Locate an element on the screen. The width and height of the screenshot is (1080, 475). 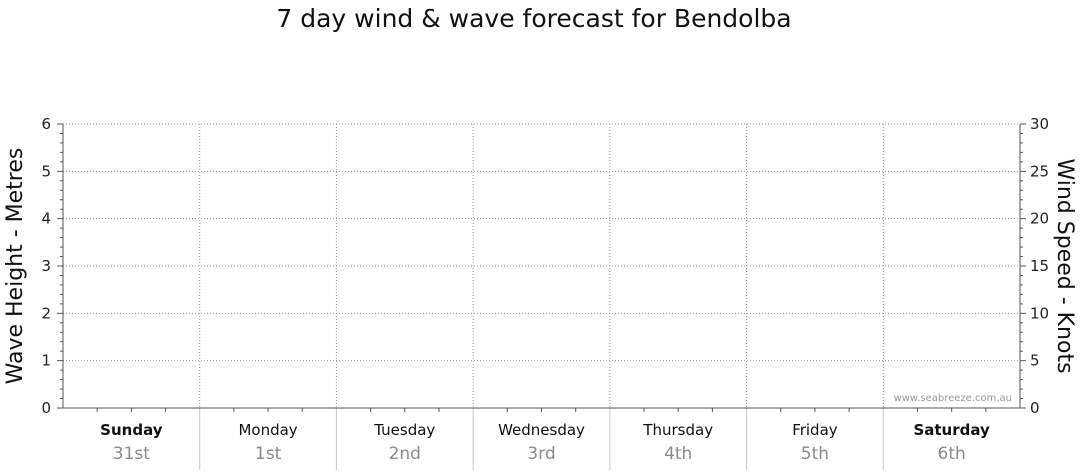
day-date-label: 2nd is located at coordinates (405, 454).